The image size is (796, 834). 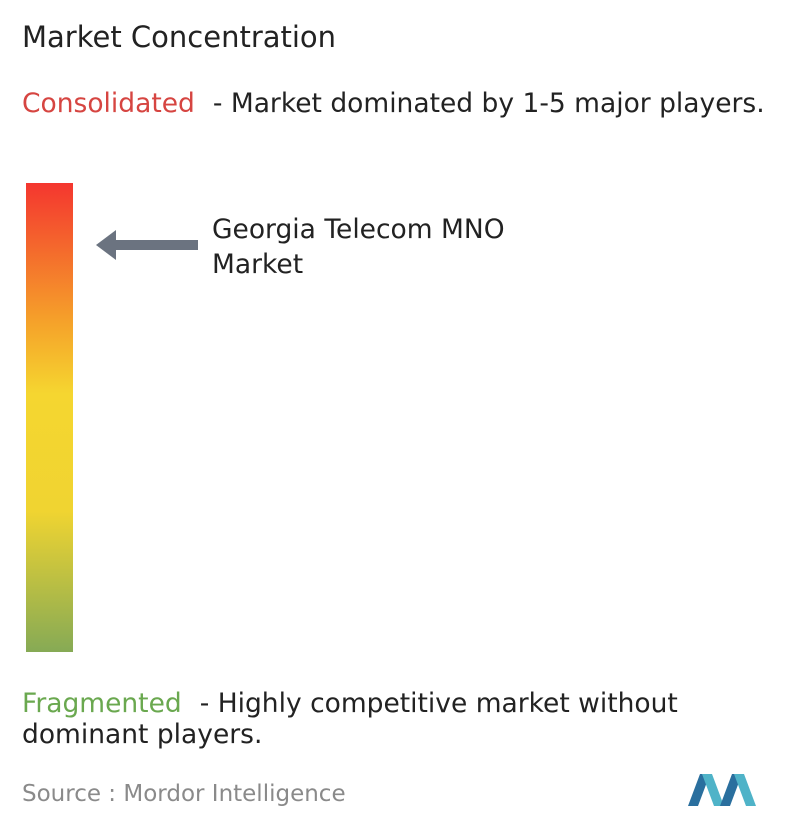 I want to click on source-prefix: Source :, so click(x=69, y=794).